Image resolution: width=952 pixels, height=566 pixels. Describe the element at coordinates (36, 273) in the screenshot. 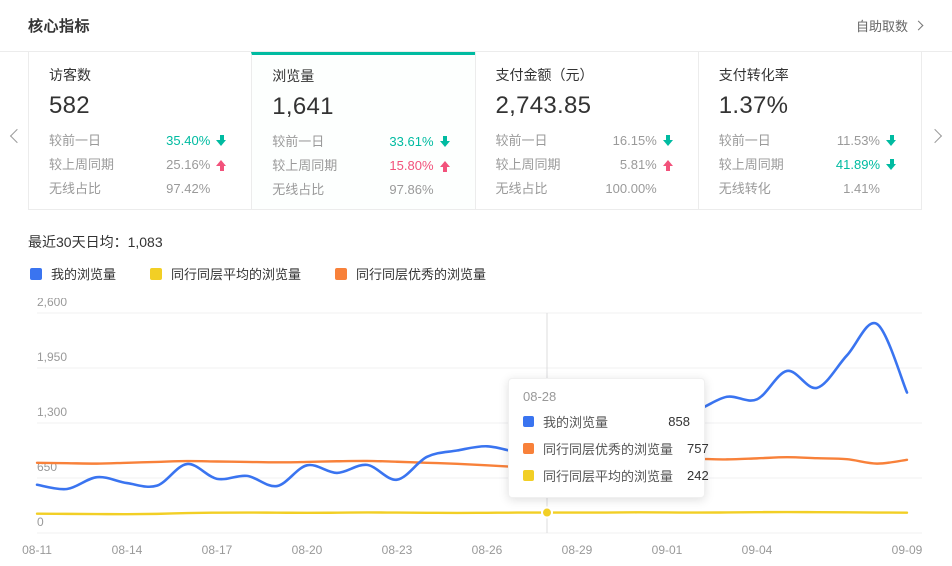

I see `legend-swatch-blue` at that location.